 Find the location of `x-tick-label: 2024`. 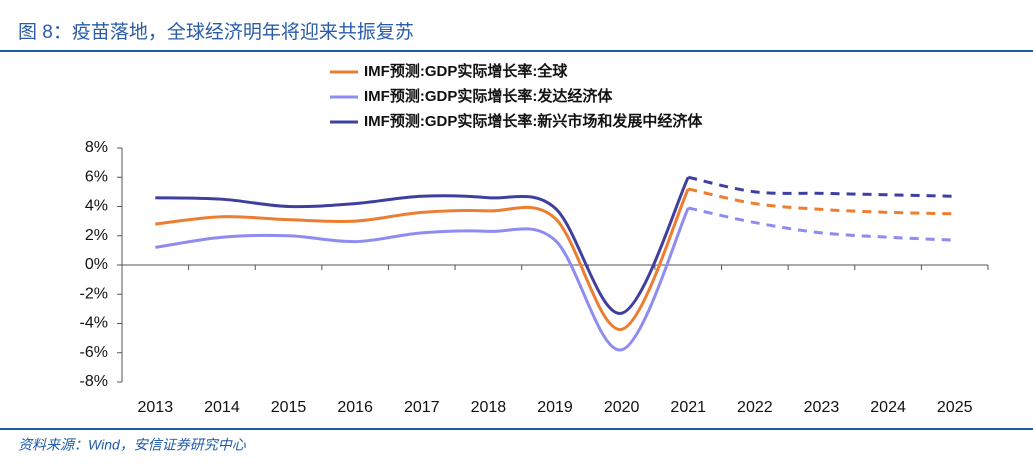

x-tick-label: 2024 is located at coordinates (888, 407).